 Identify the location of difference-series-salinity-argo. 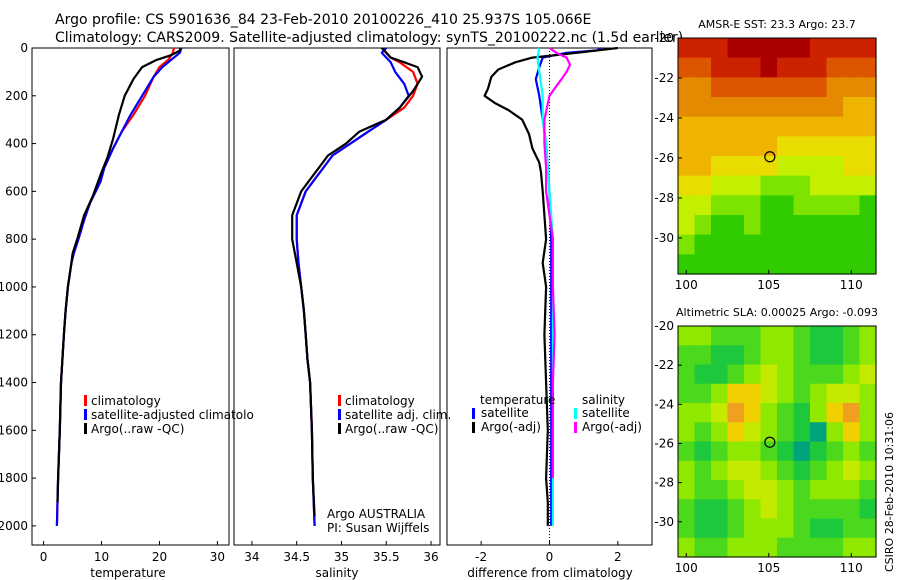
(557, 263).